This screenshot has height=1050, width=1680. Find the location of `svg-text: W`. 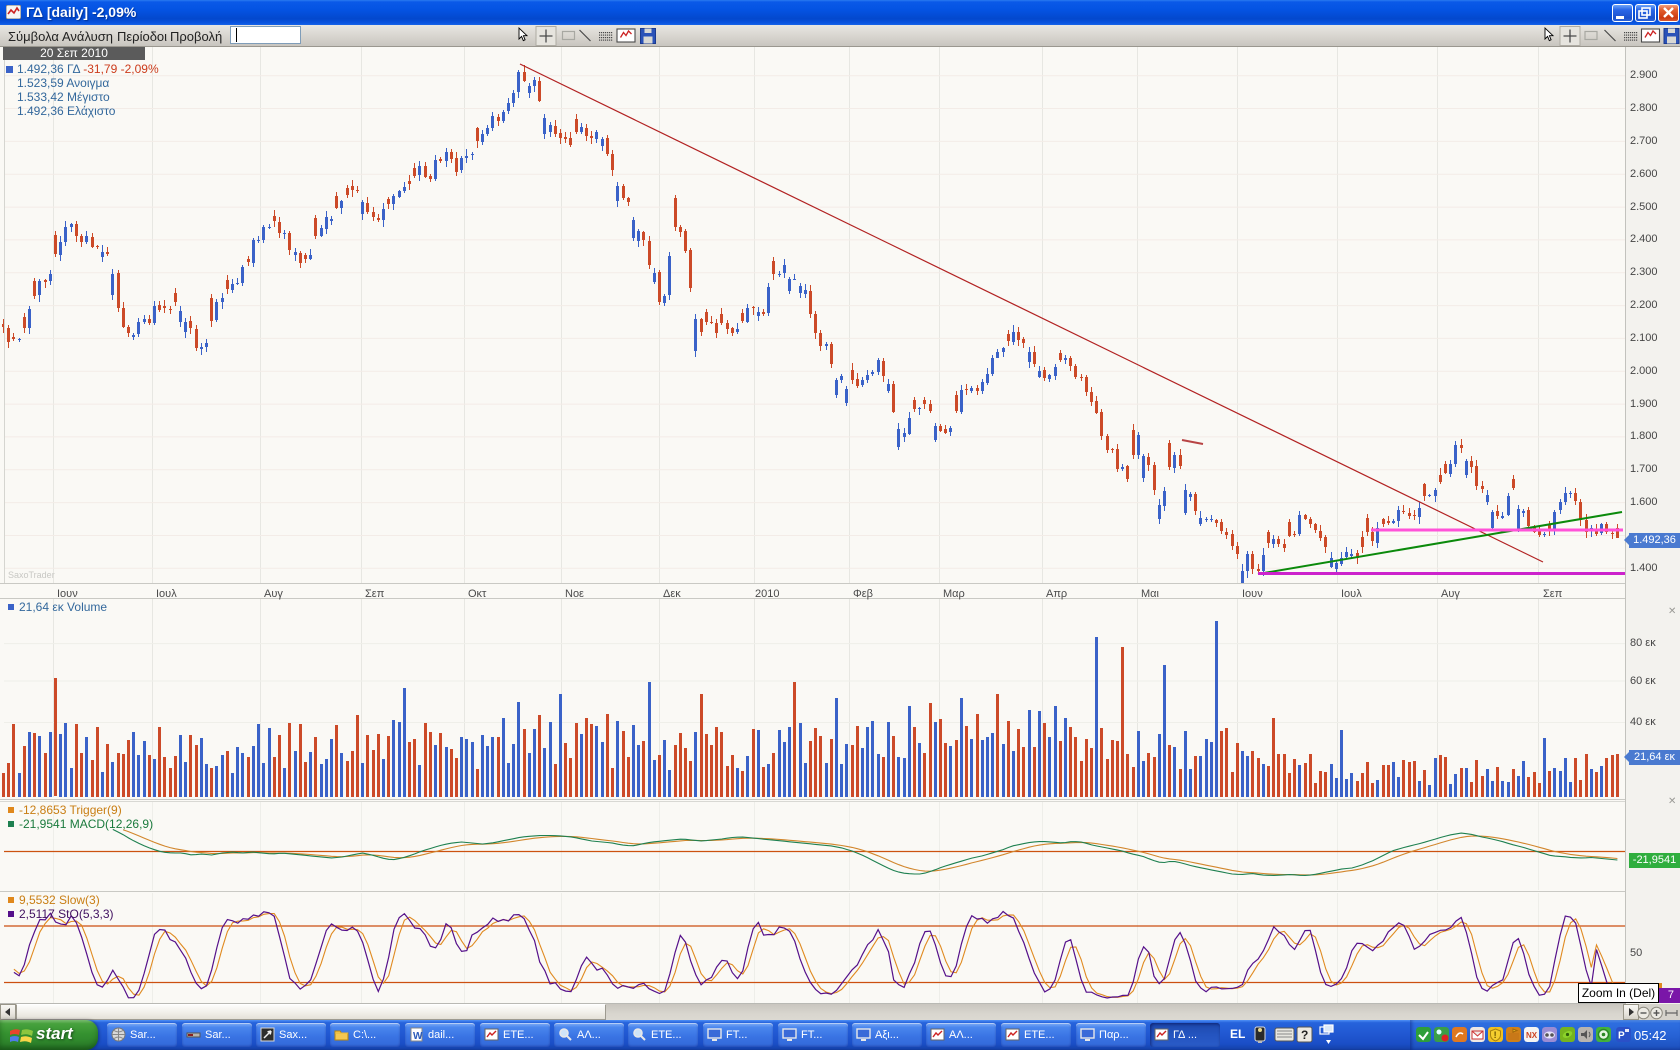

svg-text: W is located at coordinates (418, 1036).